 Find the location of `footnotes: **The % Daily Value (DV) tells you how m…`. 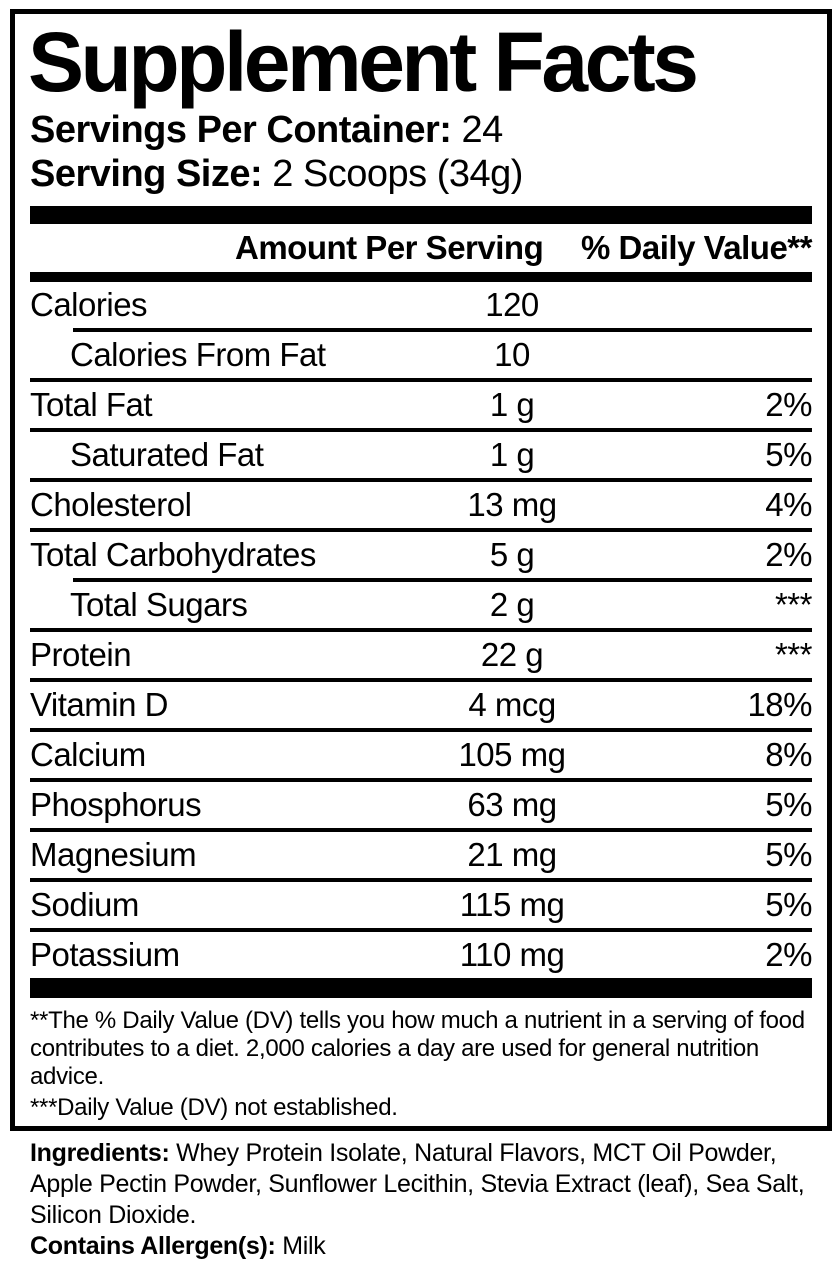

footnotes: **The % Daily Value (DV) tells you how m… is located at coordinates (421, 1064).